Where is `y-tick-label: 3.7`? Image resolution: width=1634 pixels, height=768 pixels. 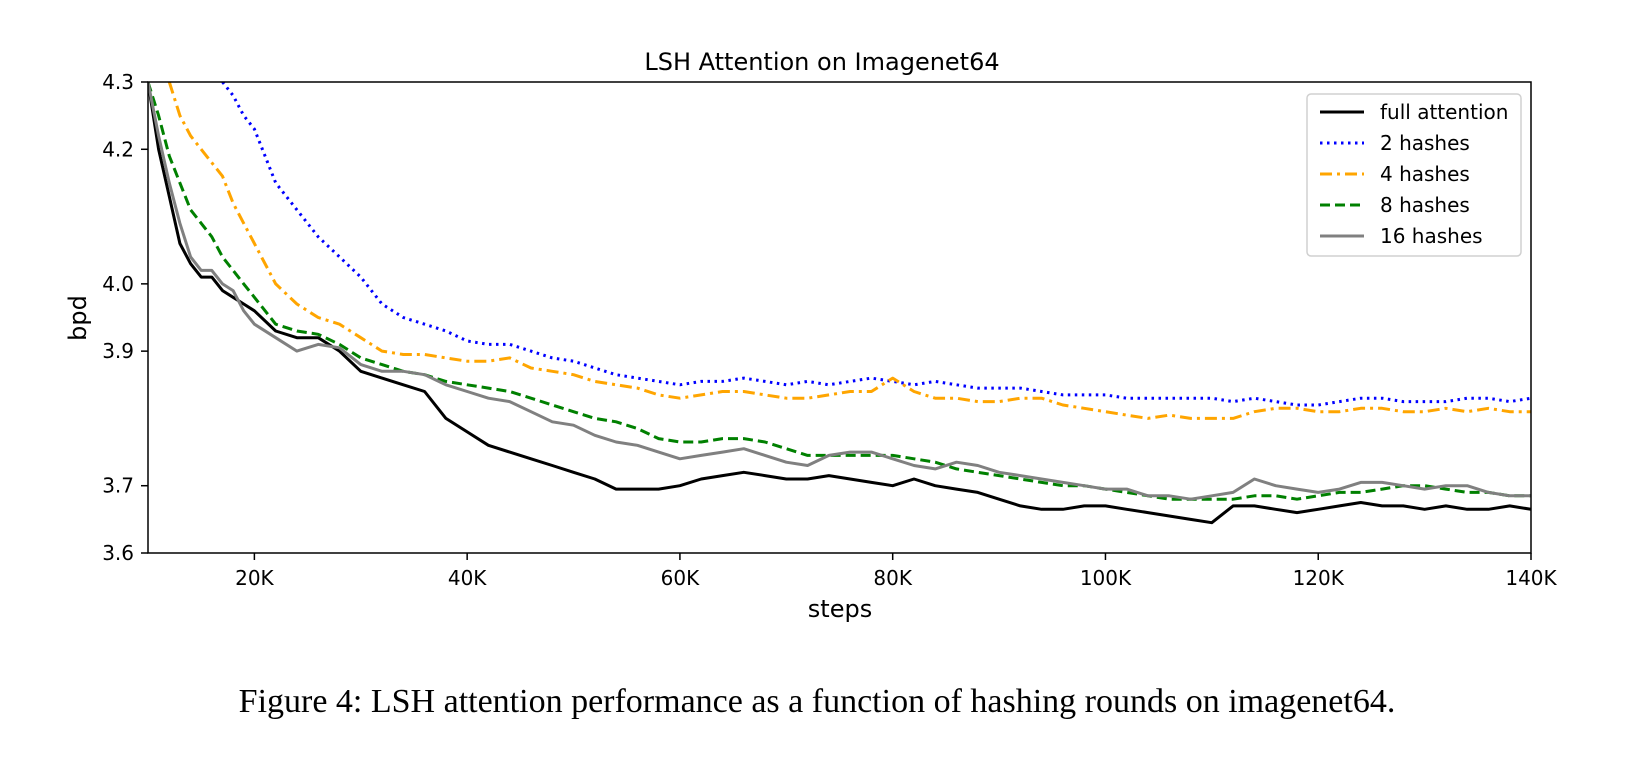 y-tick-label: 3.7 is located at coordinates (118, 486).